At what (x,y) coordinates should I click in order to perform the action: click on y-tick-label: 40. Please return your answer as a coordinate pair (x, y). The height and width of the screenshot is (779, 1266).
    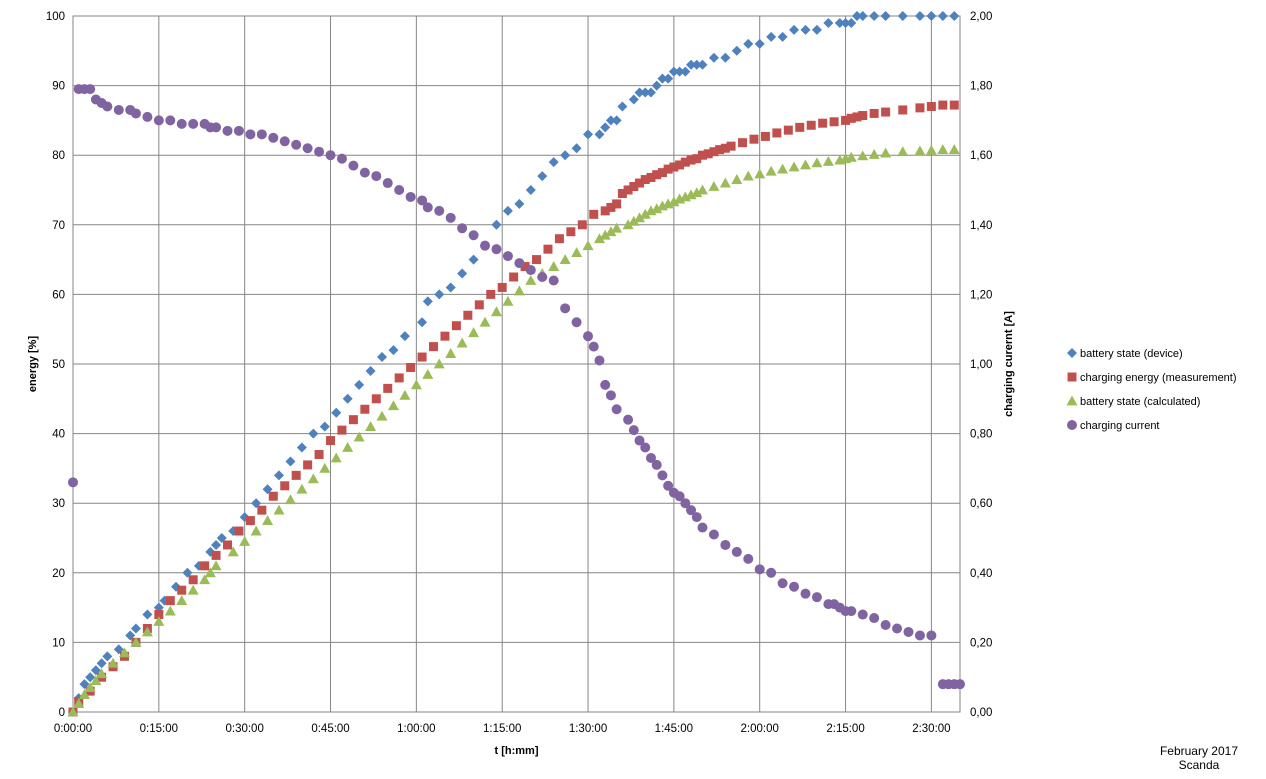
    Looking at the image, I should click on (58, 435).